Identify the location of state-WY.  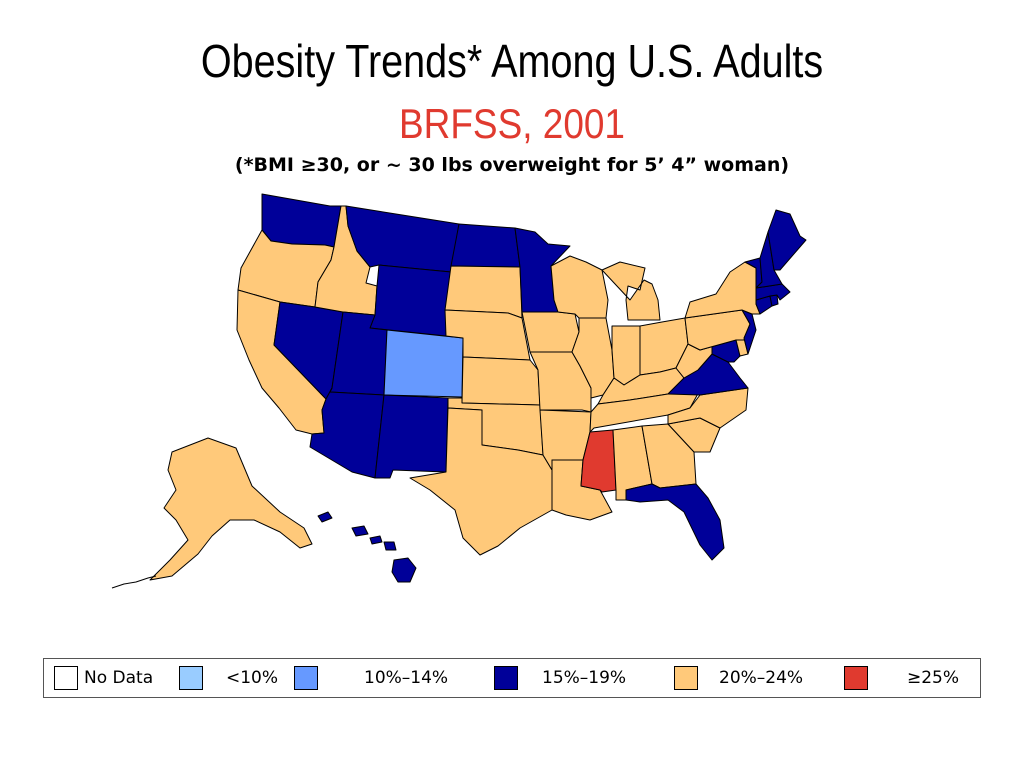
(410, 300).